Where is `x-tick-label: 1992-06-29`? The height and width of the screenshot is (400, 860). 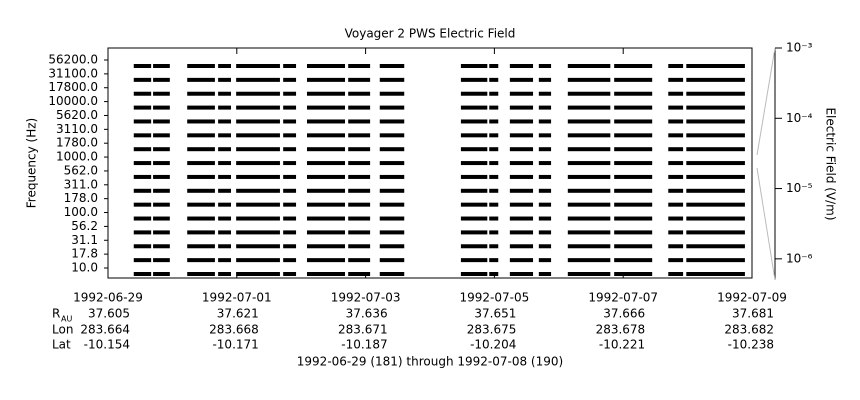
x-tick-label: 1992-06-29 is located at coordinates (108, 298).